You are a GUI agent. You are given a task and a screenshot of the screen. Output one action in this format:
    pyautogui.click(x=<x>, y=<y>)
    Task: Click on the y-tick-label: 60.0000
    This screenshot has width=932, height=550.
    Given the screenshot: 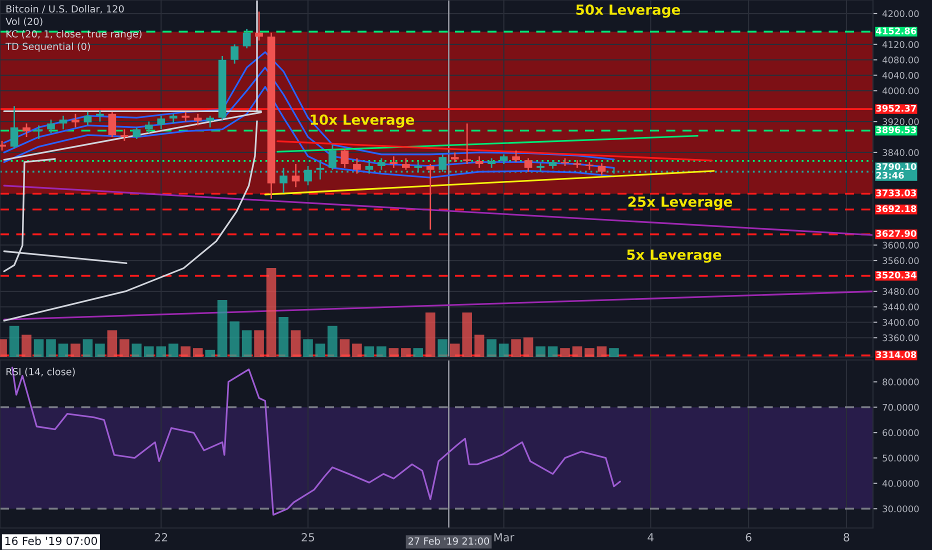 What is the action you would take?
    pyautogui.click(x=900, y=432)
    